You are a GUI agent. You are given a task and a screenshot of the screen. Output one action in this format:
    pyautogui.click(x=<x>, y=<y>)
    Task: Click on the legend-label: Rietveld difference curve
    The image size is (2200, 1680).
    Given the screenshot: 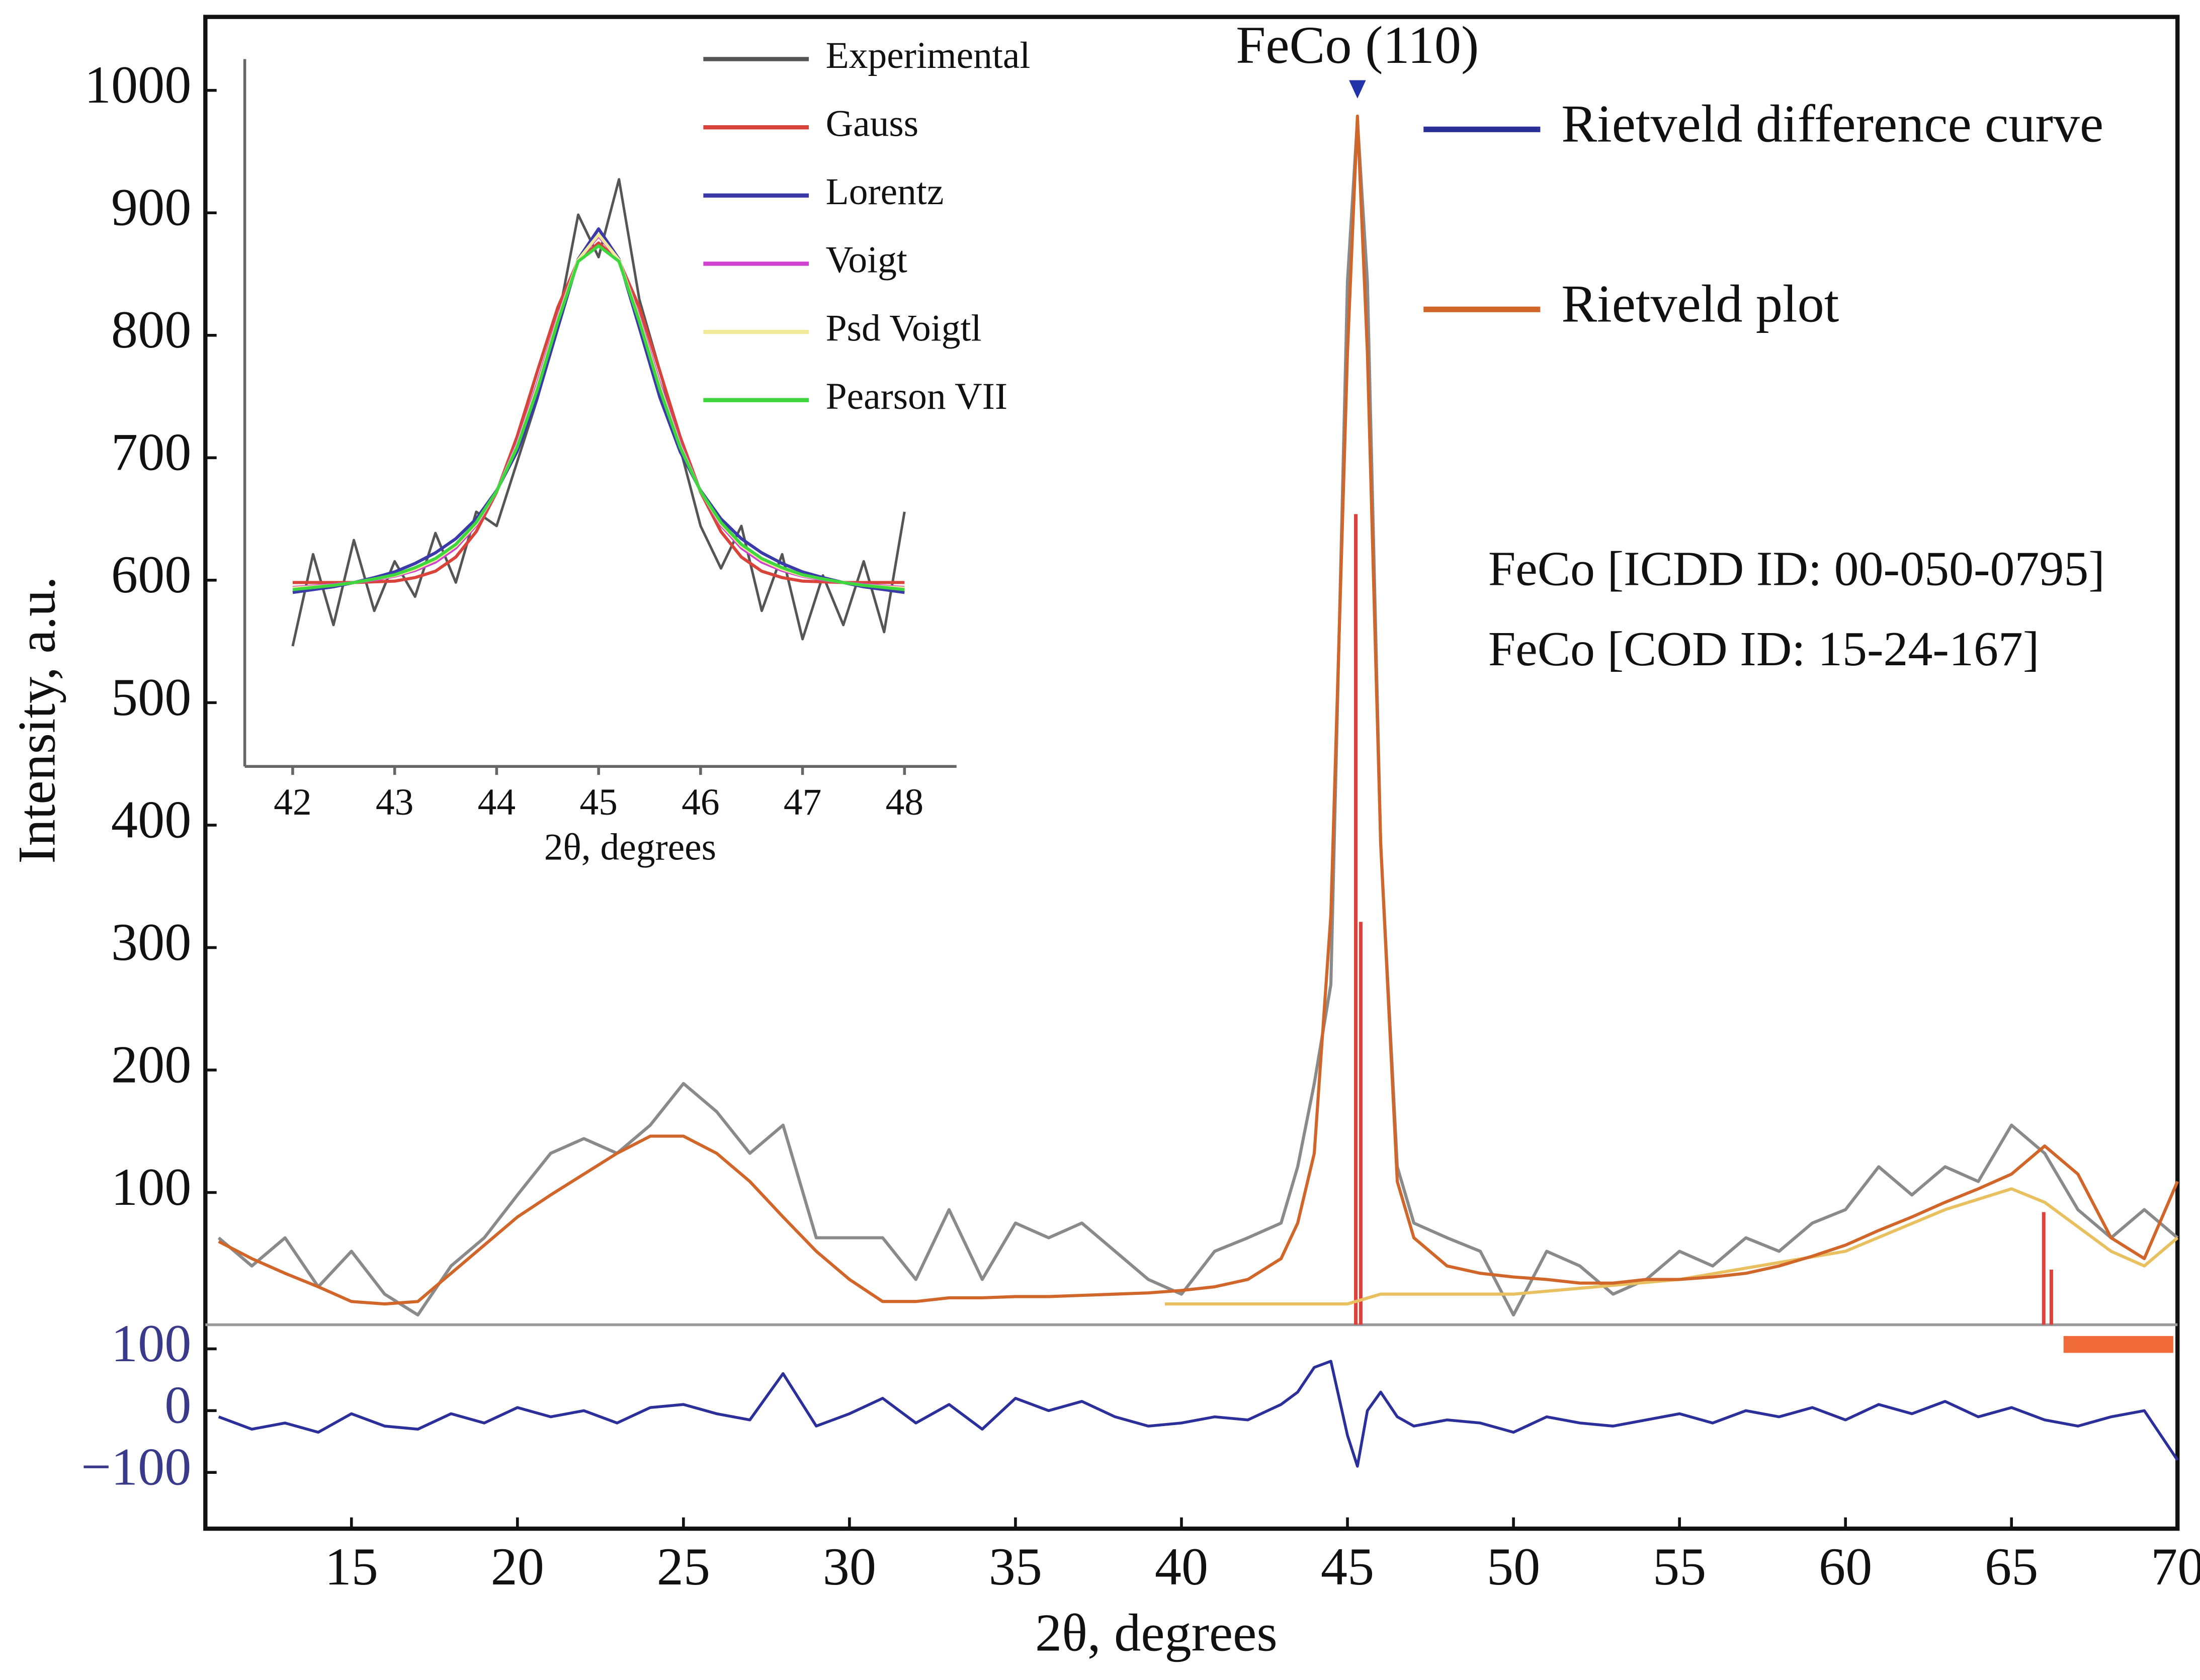 What is the action you would take?
    pyautogui.click(x=1832, y=123)
    